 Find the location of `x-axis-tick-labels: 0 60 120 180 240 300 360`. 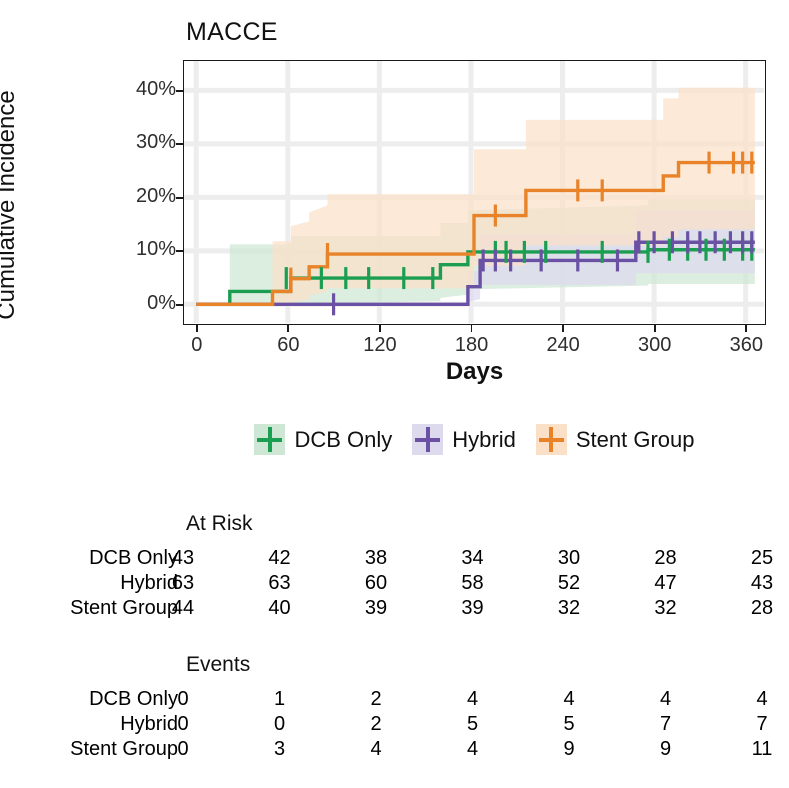

x-axis-tick-labels: 0 60 120 180 240 300 360 is located at coordinates (474, 345).